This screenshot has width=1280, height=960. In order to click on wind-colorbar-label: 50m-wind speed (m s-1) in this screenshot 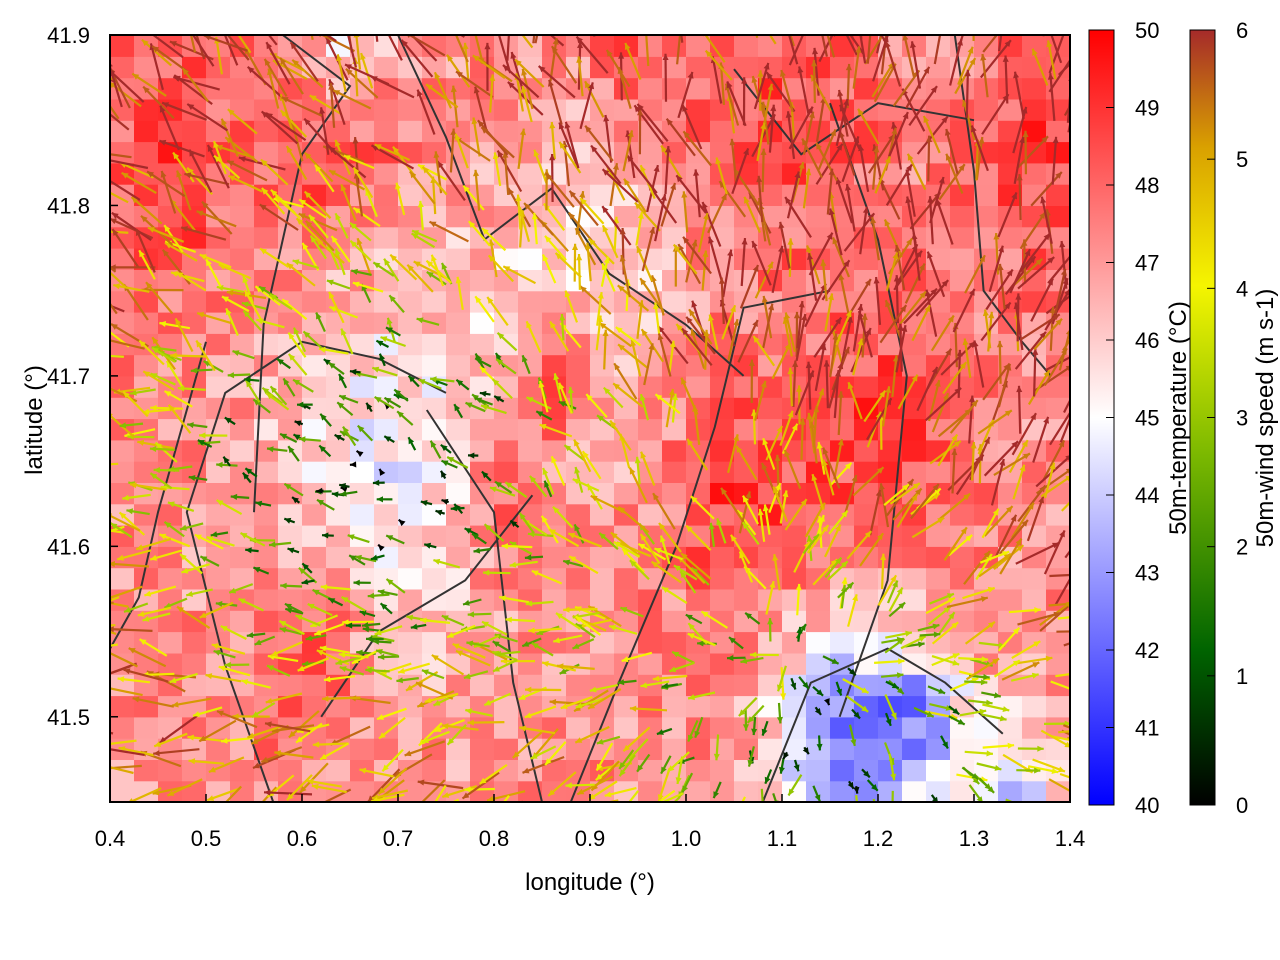, I will do `click(1265, 418)`.